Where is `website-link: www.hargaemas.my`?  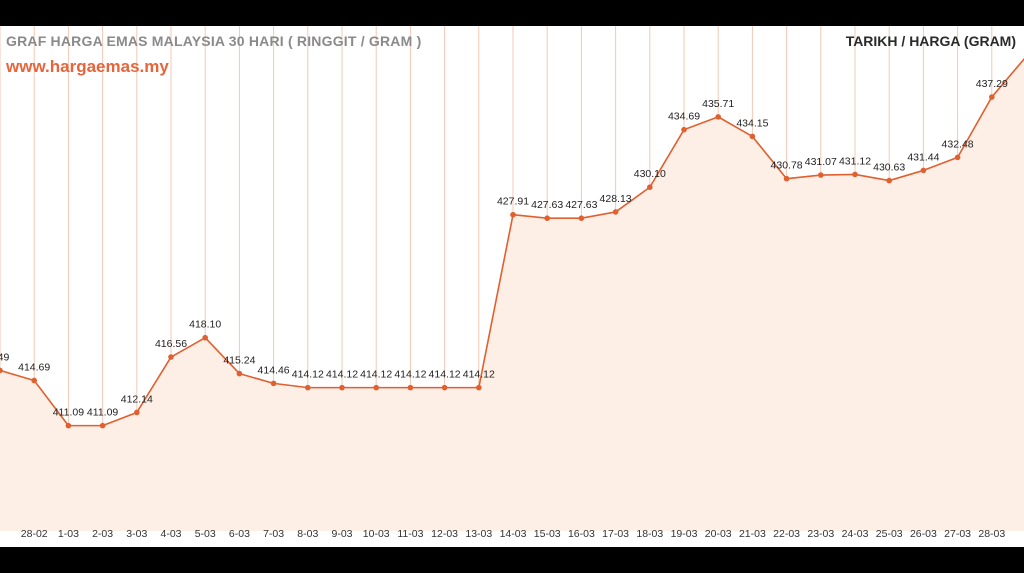 website-link: www.hargaemas.my is located at coordinates (87, 66).